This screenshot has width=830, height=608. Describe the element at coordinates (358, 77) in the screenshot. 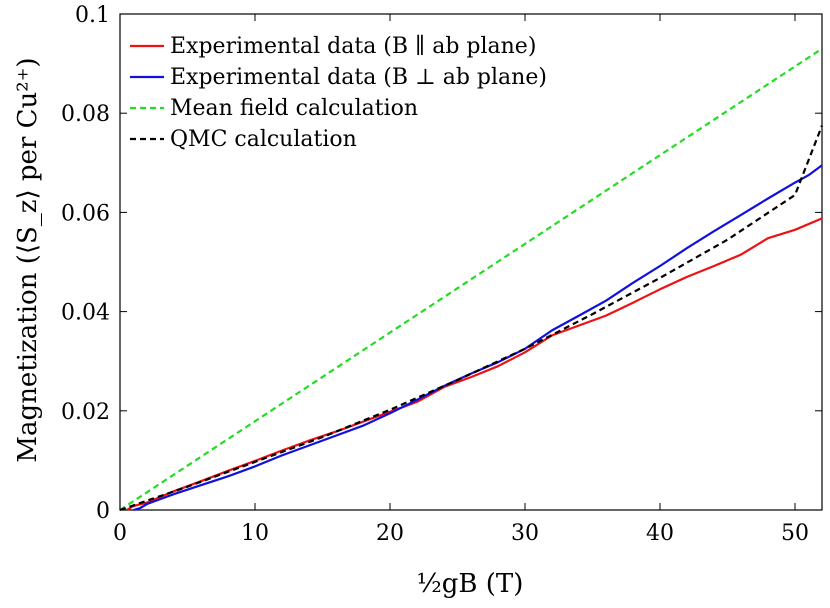

I see `legend-label-2: Experimental data (B ⊥ ab plane)` at that location.